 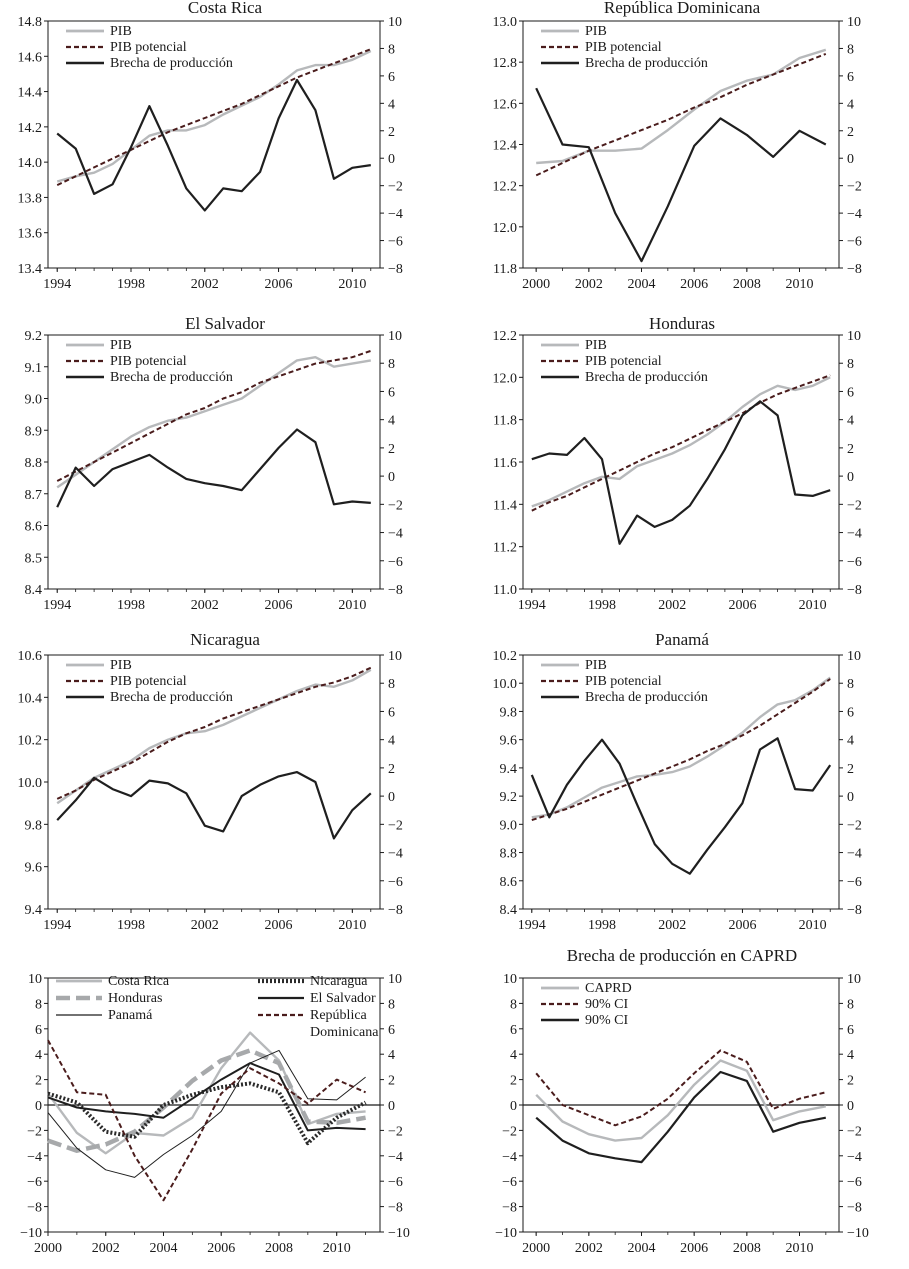 What do you see at coordinates (509, 882) in the screenshot?
I see `y-tick-label: 8.6` at bounding box center [509, 882].